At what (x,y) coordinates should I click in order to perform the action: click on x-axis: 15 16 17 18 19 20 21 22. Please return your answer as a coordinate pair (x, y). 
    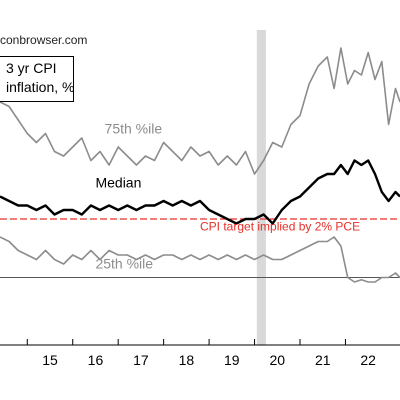
    Looking at the image, I should click on (200, 353).